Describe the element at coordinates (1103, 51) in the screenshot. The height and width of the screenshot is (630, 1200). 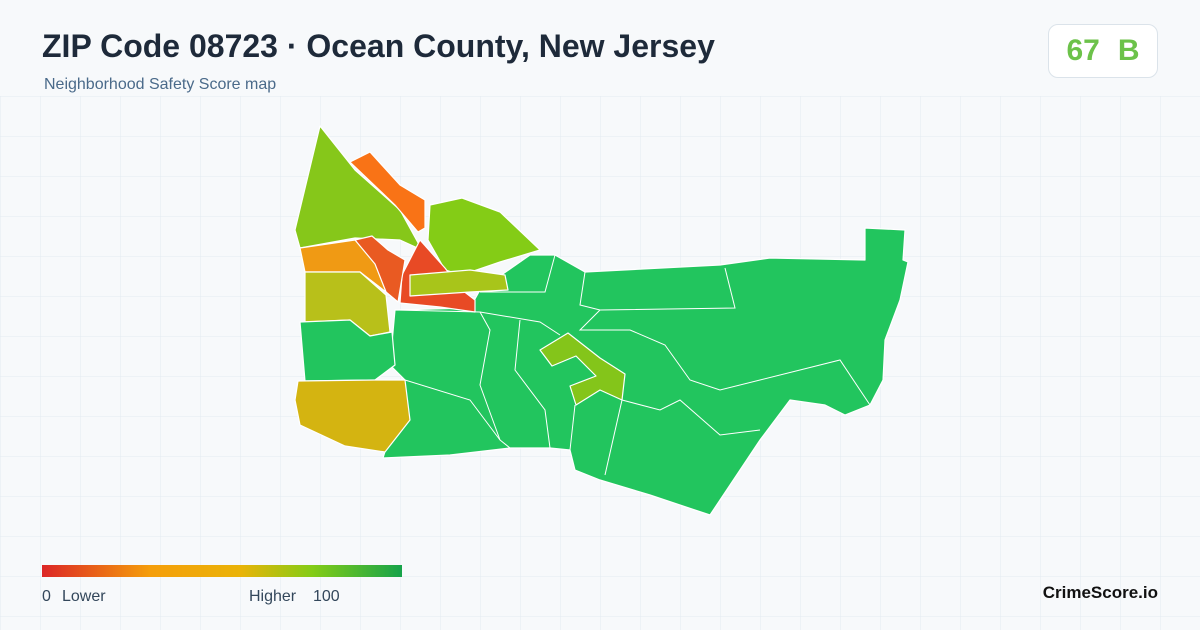
I see `score-badge: 67 B` at that location.